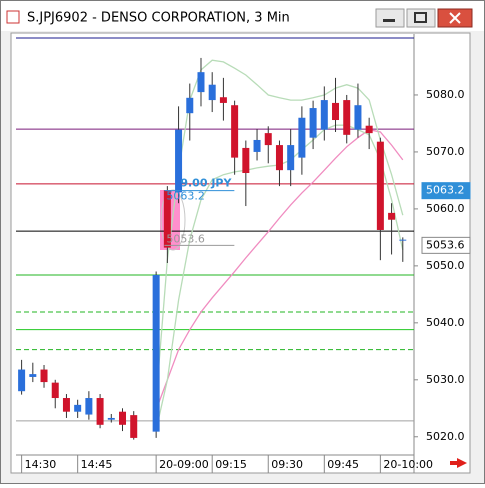 This screenshot has width=485, height=488. What do you see at coordinates (343, 464) in the screenshot?
I see `x-tick-label: 09:45` at bounding box center [343, 464].